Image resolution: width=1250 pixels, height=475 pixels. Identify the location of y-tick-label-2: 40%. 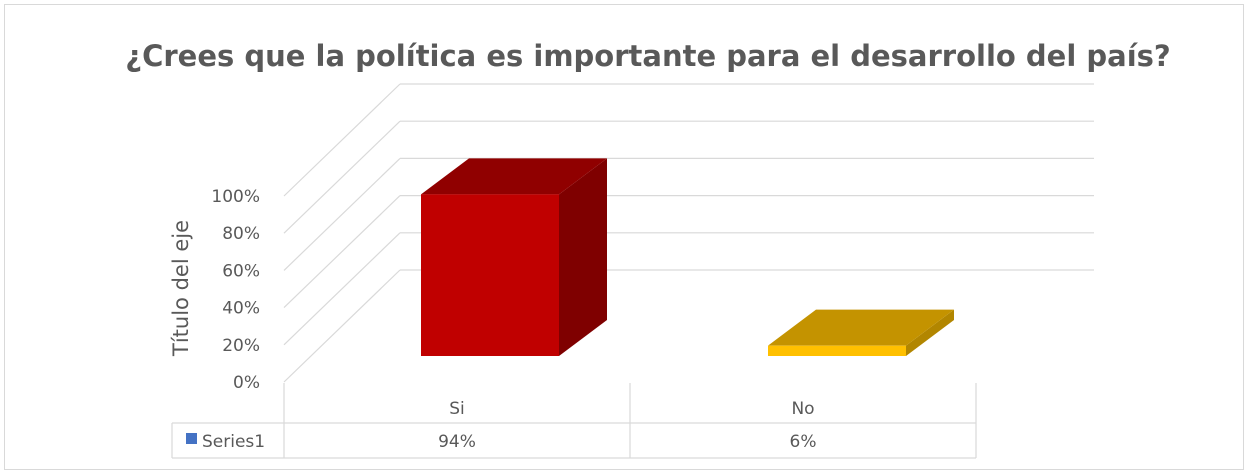
(241, 309).